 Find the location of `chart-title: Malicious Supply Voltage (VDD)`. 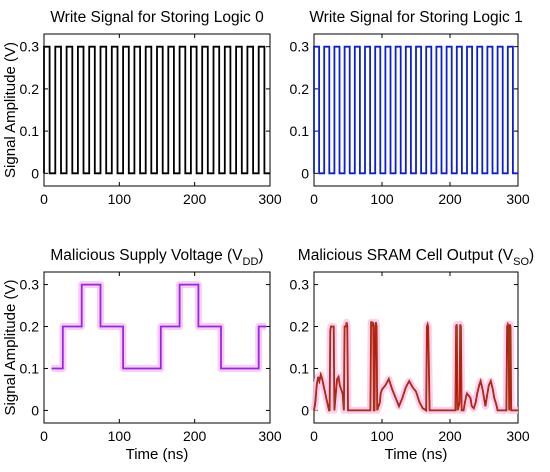

chart-title: Malicious Supply Voltage (VDD) is located at coordinates (156, 257).